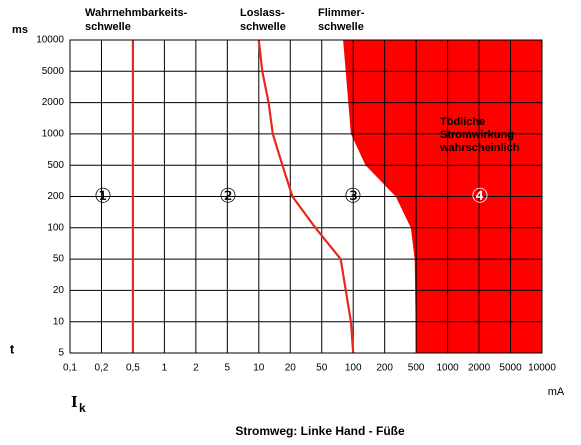 The width and height of the screenshot is (581, 445). What do you see at coordinates (447, 368) in the screenshot?
I see `x-tick-label: 1000` at bounding box center [447, 368].